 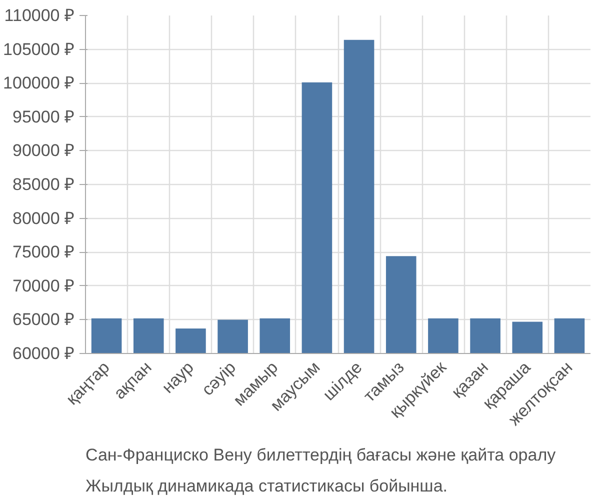 What do you see at coordinates (43, 218) in the screenshot?
I see `y-tick-label: 80000 ₽` at bounding box center [43, 218].